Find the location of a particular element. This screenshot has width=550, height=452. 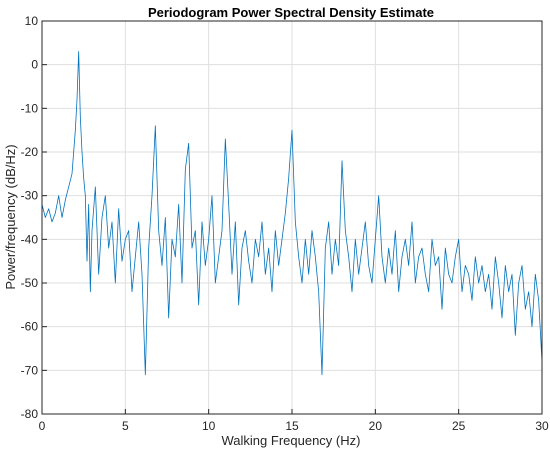

x-ticks: 0 5 10 15 20 25 30 is located at coordinates (294, 421).